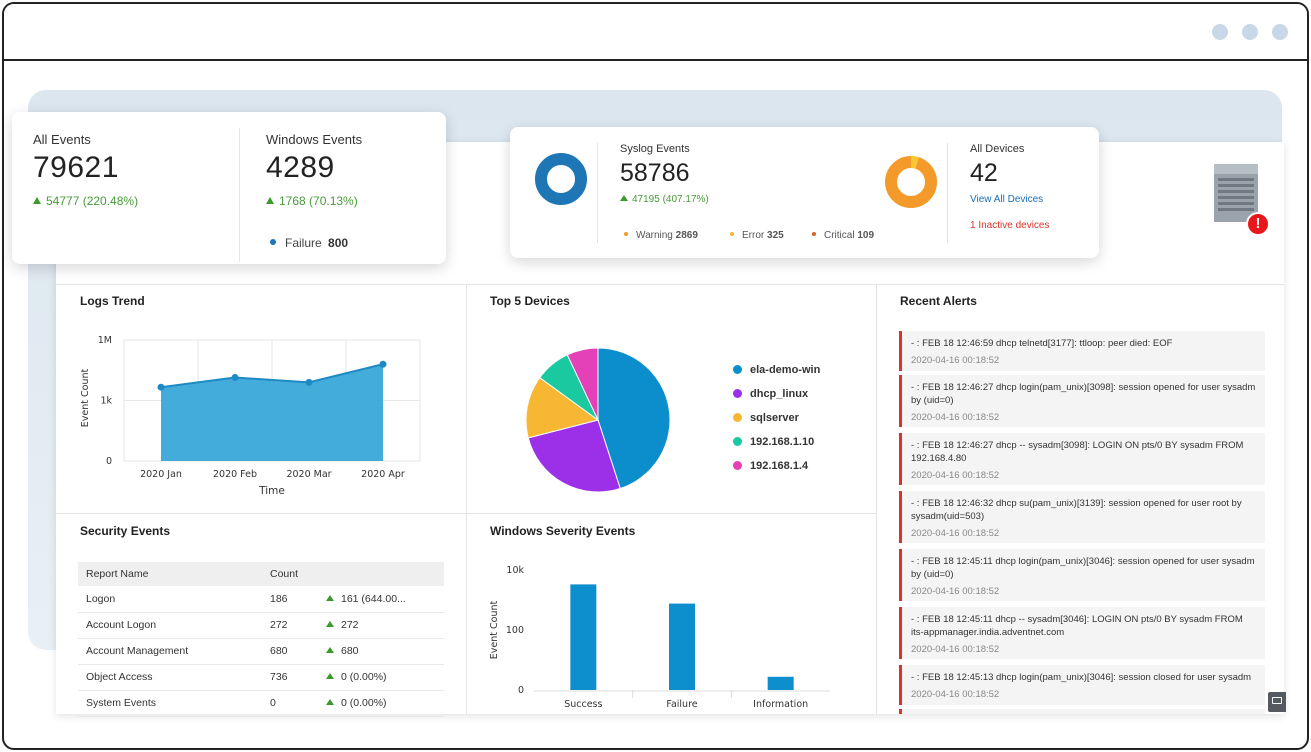 This screenshot has height=752, width=1311. What do you see at coordinates (521, 690) in the screenshot?
I see `y-tick-label: 0` at bounding box center [521, 690].